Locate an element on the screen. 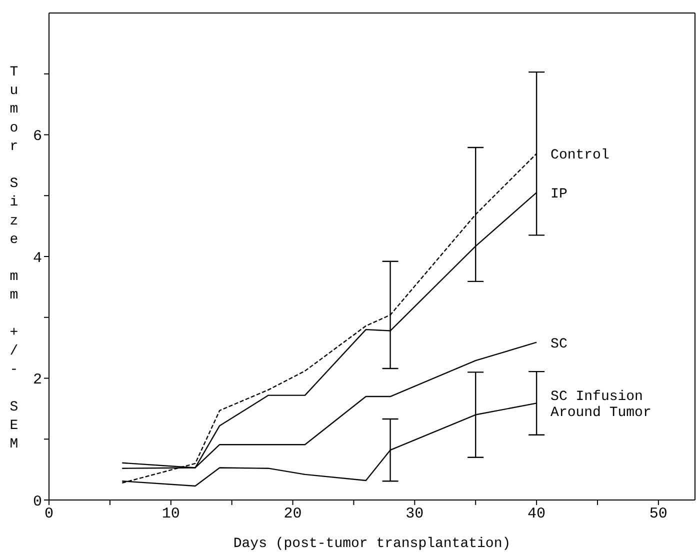  series-label: SC is located at coordinates (559, 344).